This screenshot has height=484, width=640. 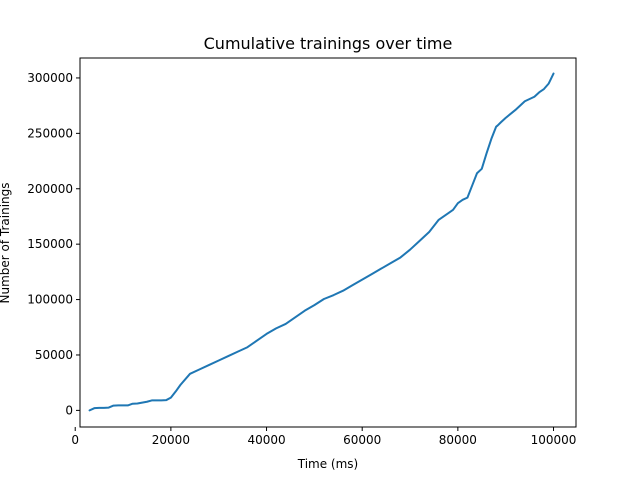 I want to click on x-tick-label: 60000, so click(x=362, y=440).